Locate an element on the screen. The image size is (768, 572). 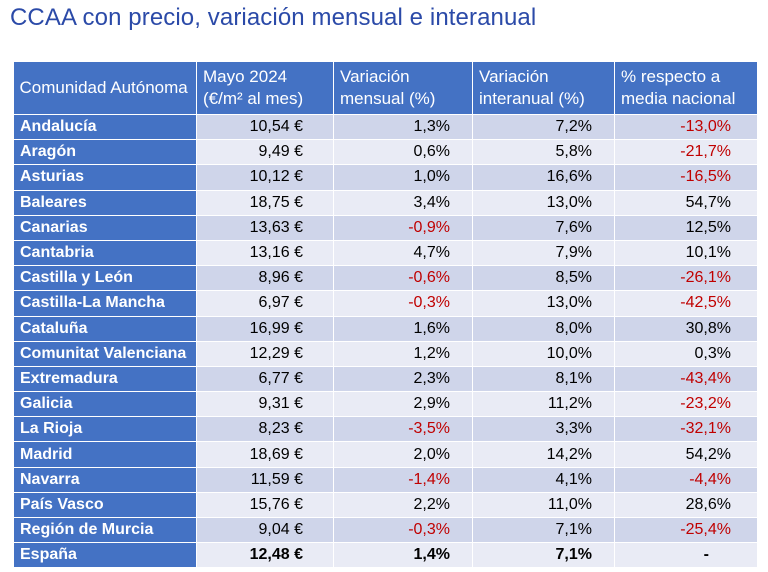
cell-variacion-mensual: -0,9% is located at coordinates (403, 227).